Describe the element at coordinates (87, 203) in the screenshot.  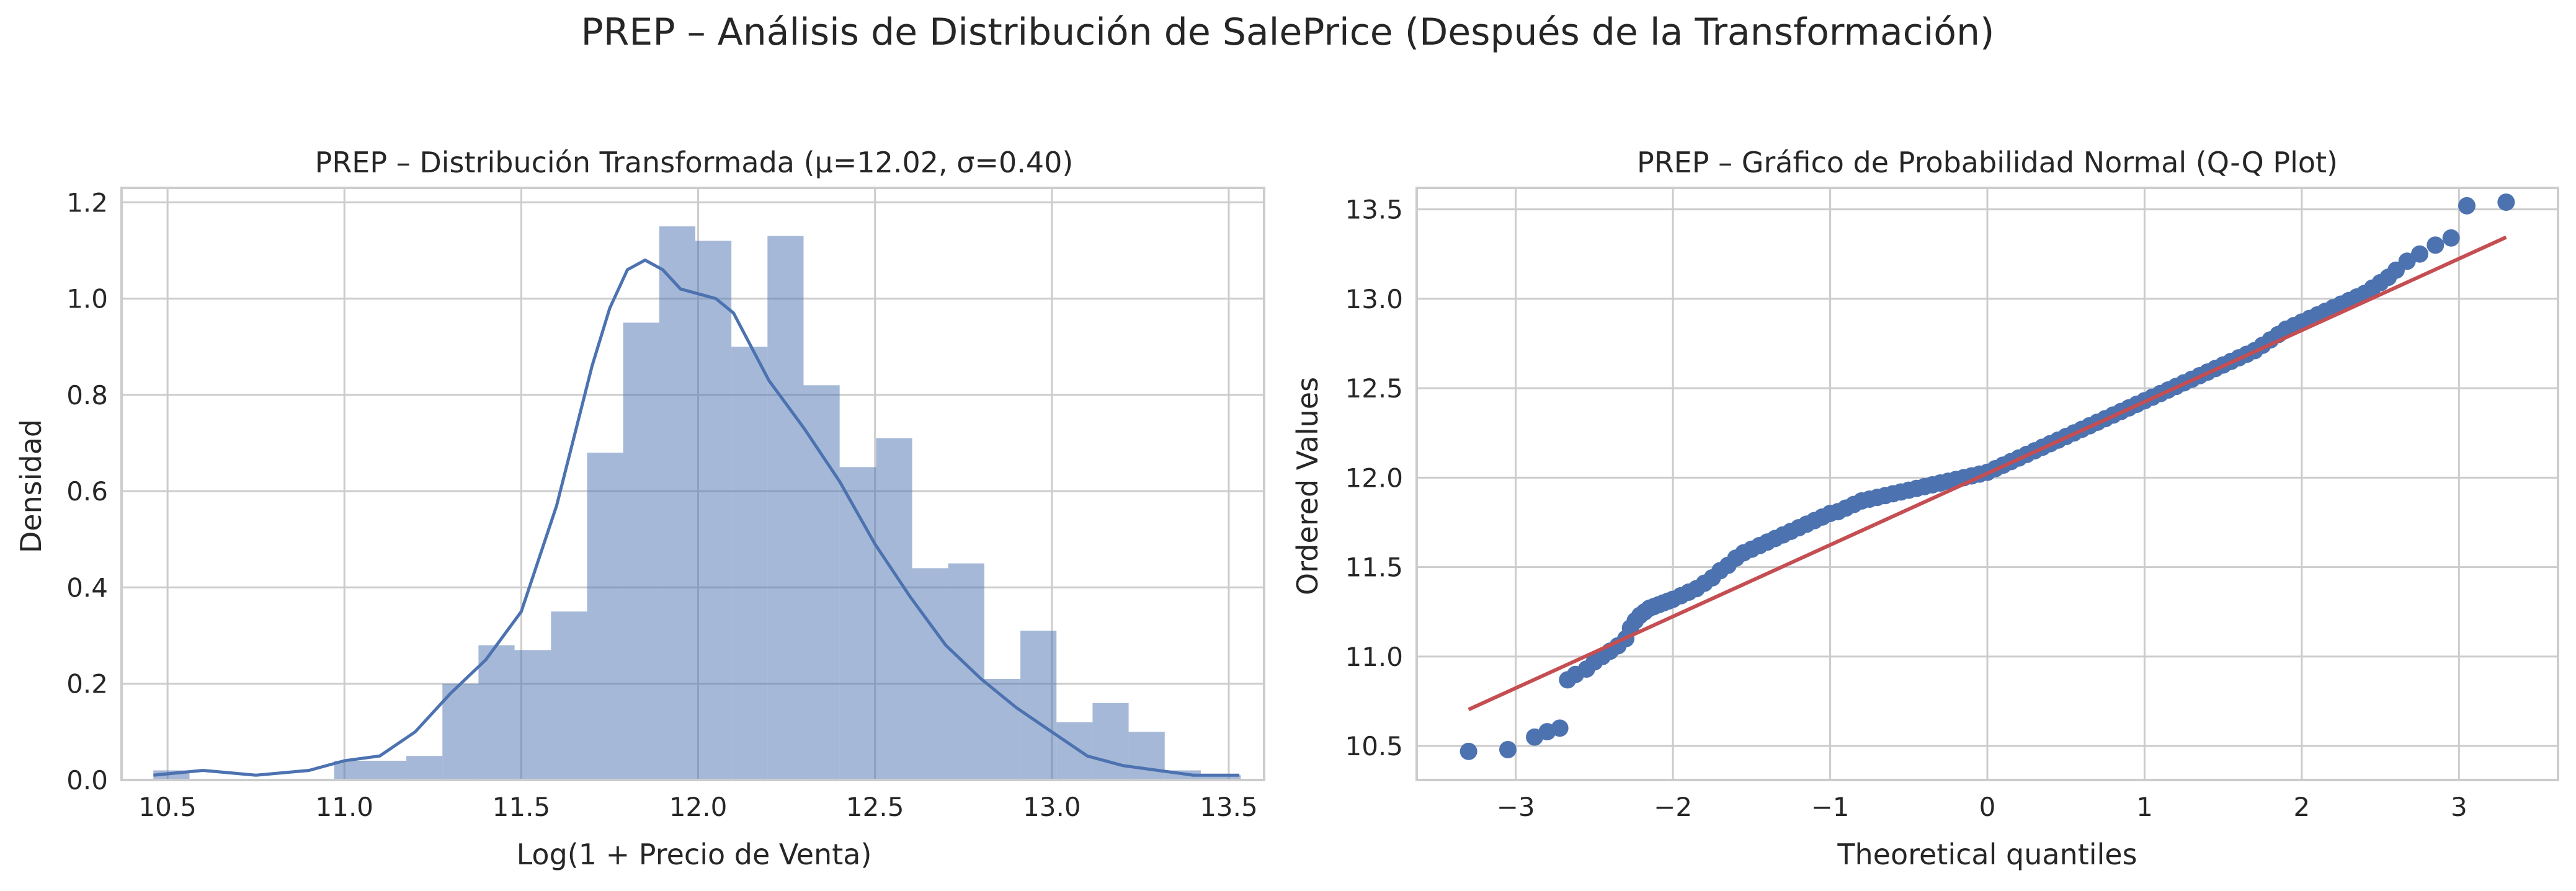
I see `histogram-y-tick-label: 1.2` at that location.